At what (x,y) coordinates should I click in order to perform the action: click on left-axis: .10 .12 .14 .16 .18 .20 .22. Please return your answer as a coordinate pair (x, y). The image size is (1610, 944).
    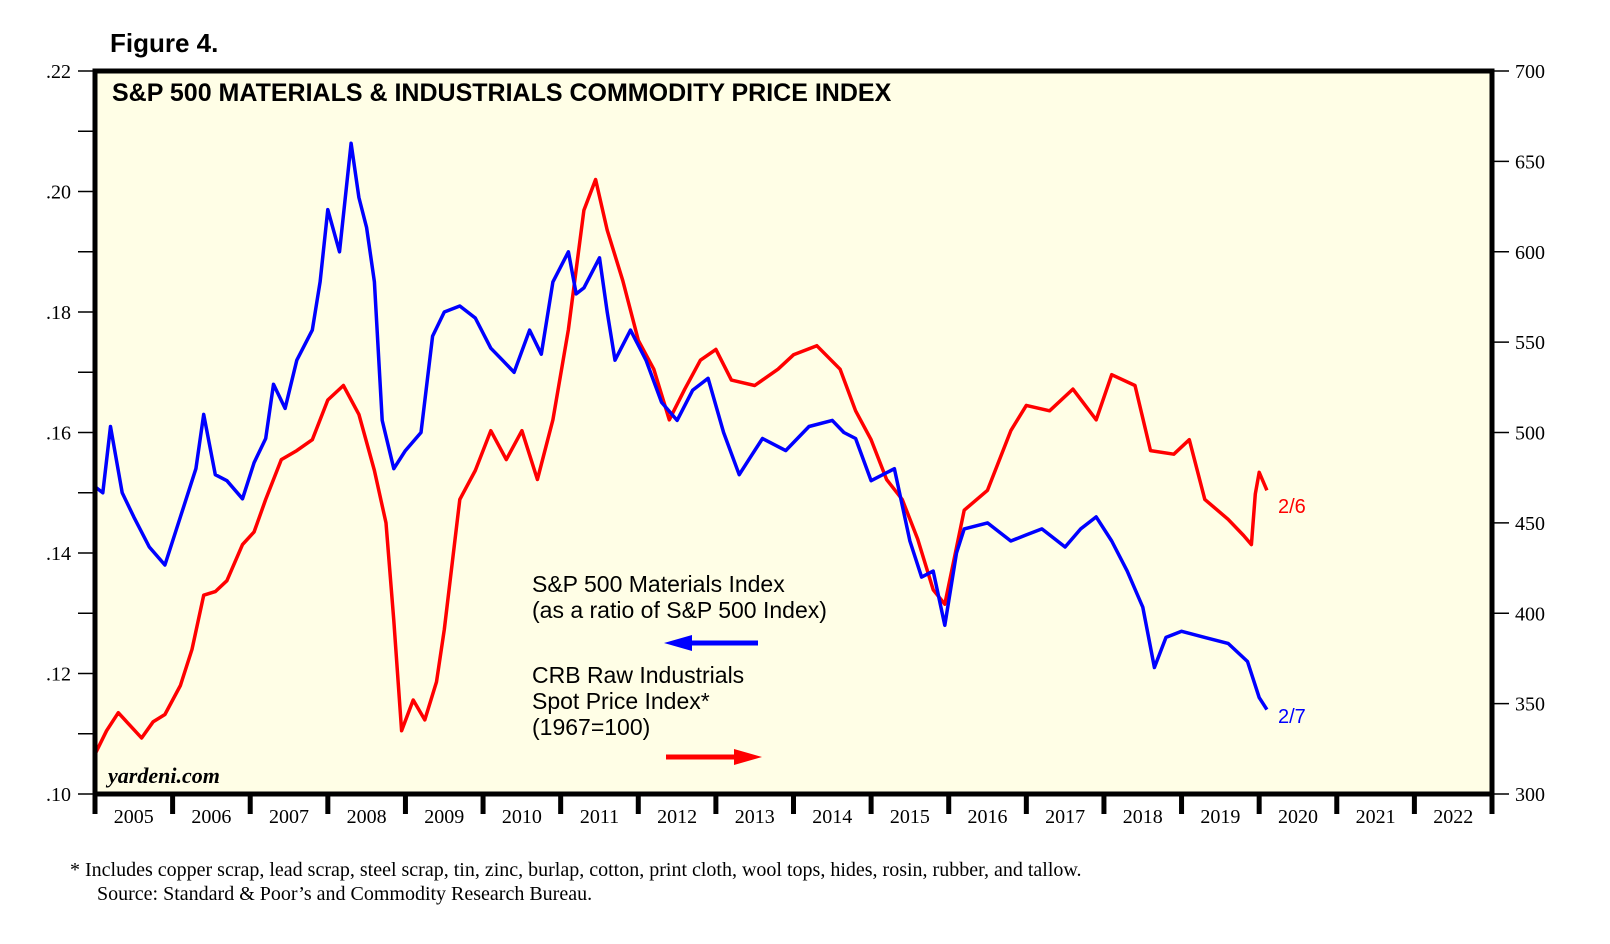
    Looking at the image, I should click on (70, 433).